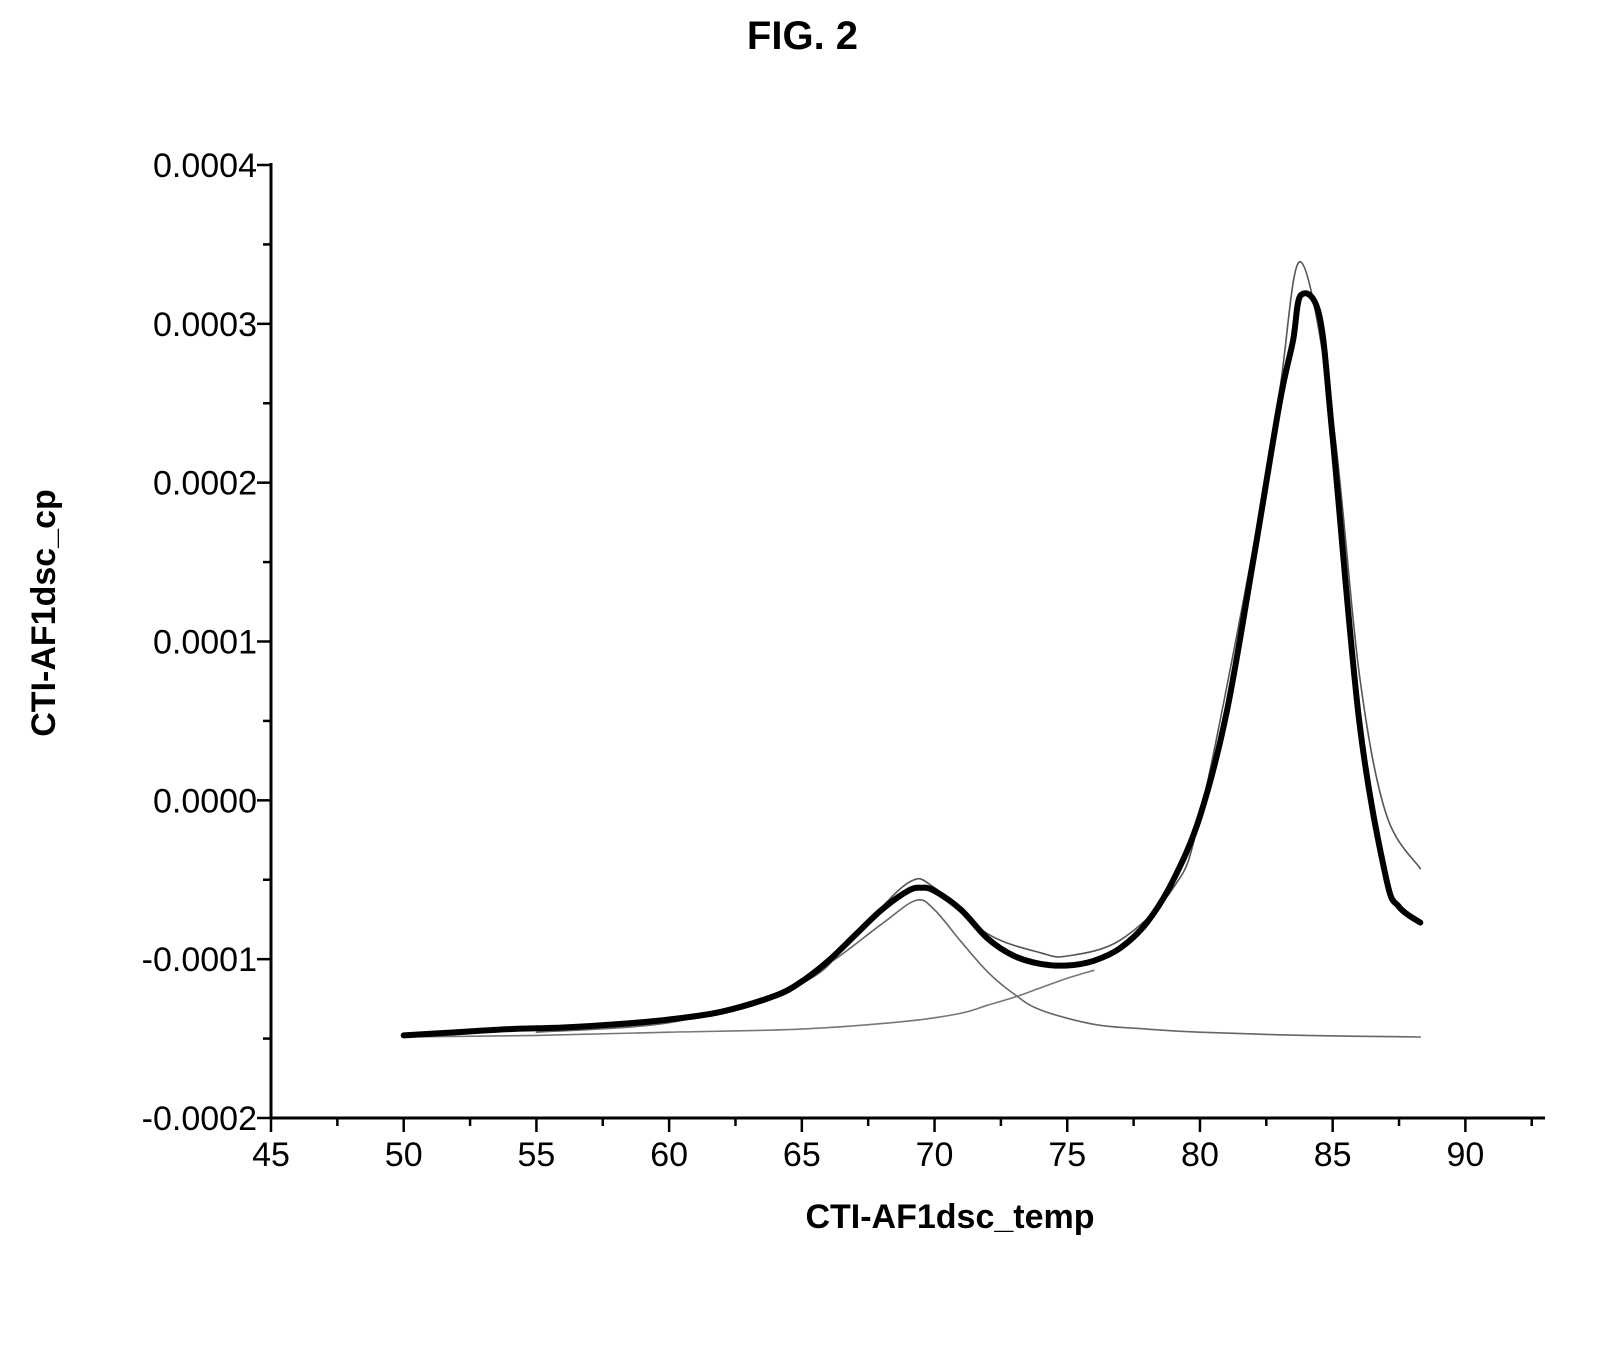  What do you see at coordinates (949, 1217) in the screenshot?
I see `x-axis-title: CTI-AF1dsc_temp` at bounding box center [949, 1217].